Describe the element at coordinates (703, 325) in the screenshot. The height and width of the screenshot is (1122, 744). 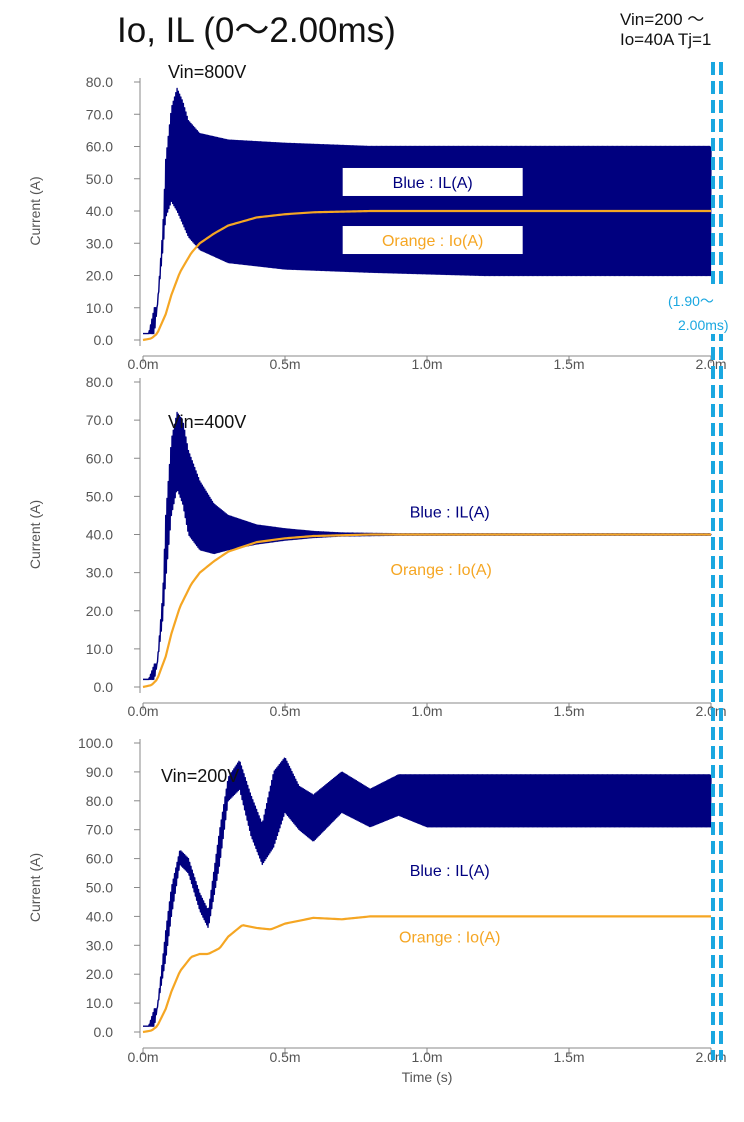
I see `window-label-line-2: 2.00ms)` at that location.